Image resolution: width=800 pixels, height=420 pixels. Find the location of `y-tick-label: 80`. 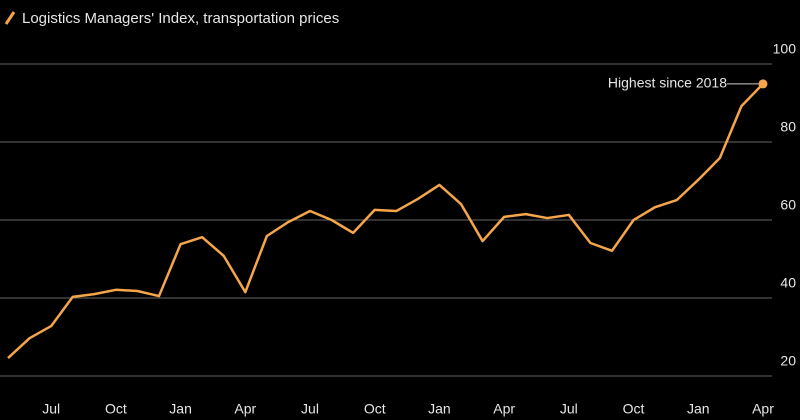

y-tick-label: 80 is located at coordinates (788, 127).